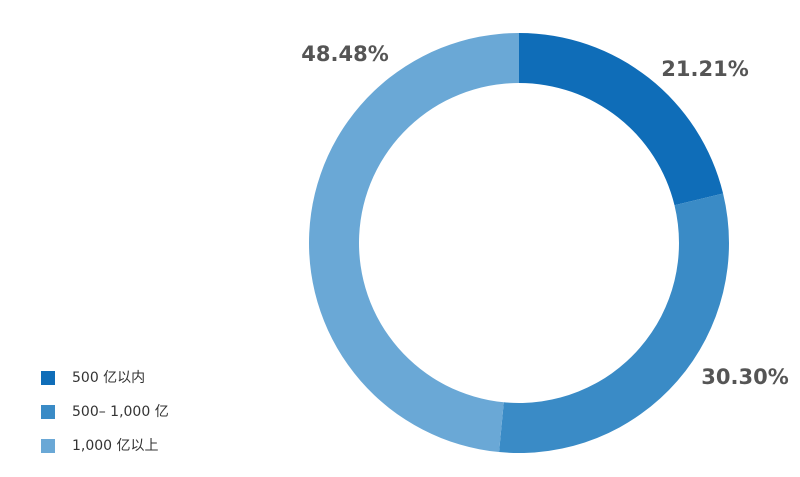 This screenshot has height=477, width=800. I want to click on donut-segment, so click(621, 119).